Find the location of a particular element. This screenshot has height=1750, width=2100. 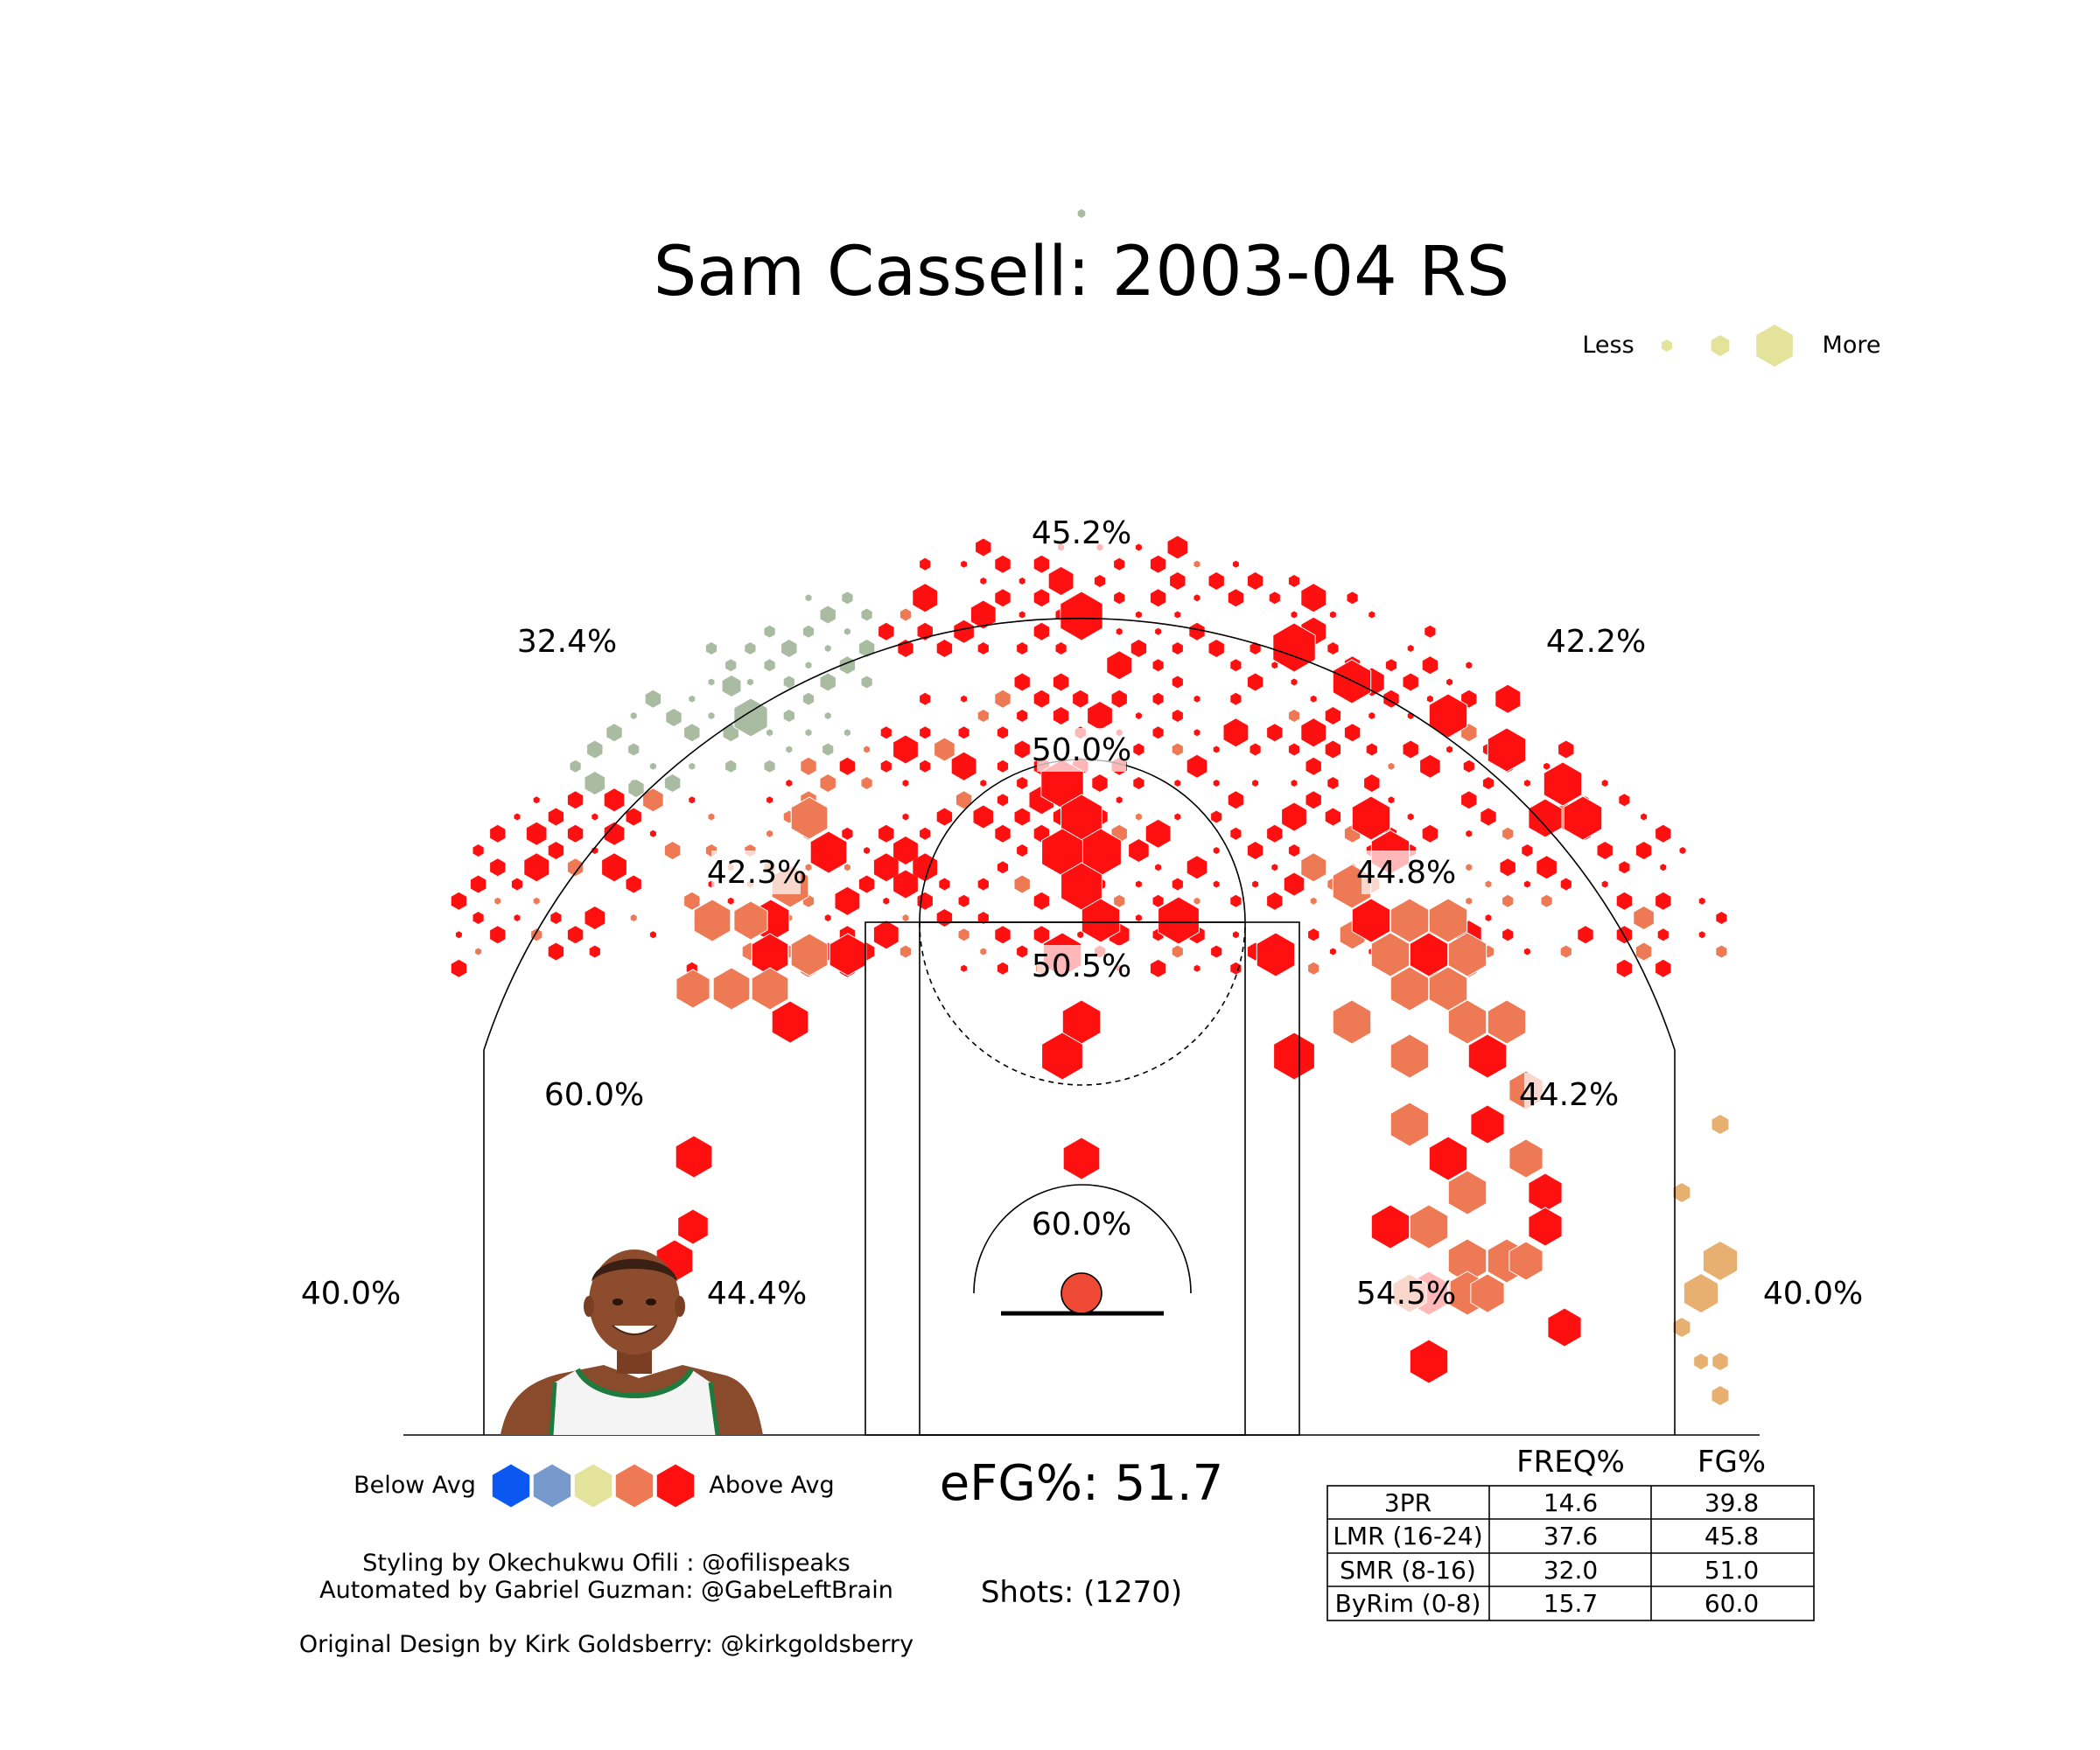

table-row-fg: 45.8 is located at coordinates (1731, 1536).